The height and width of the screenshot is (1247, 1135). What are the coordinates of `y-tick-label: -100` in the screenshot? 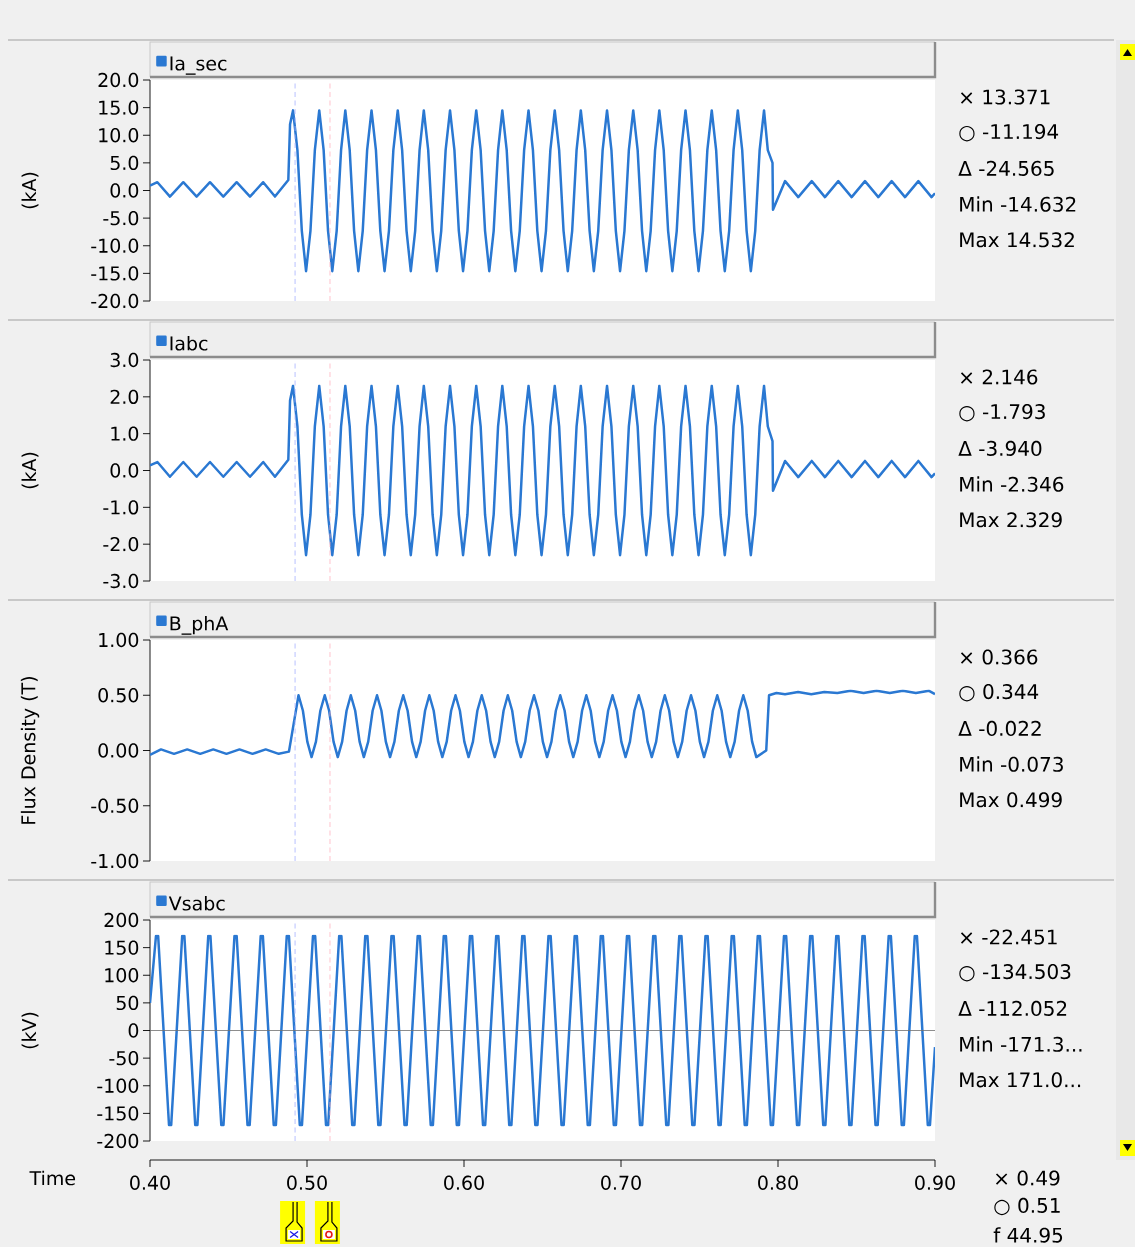 It's located at (118, 1085).